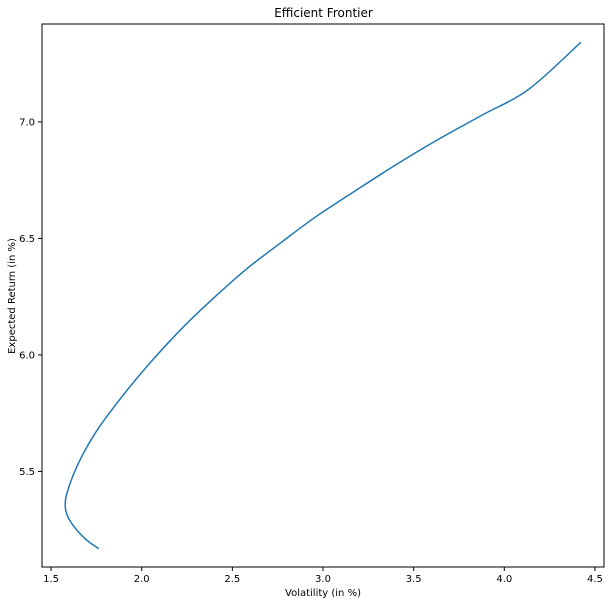 The width and height of the screenshot is (609, 604). I want to click on x-axis-ticks: 1.5 2.0 2.5 3.0 3.5 4.0 4.5, so click(323, 576).